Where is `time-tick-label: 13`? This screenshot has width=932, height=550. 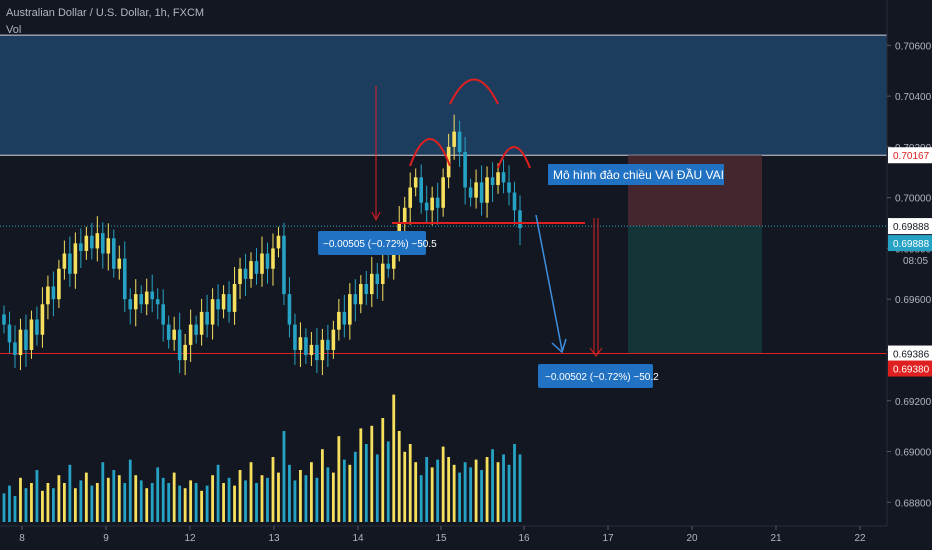
time-tick-label: 13 is located at coordinates (274, 538).